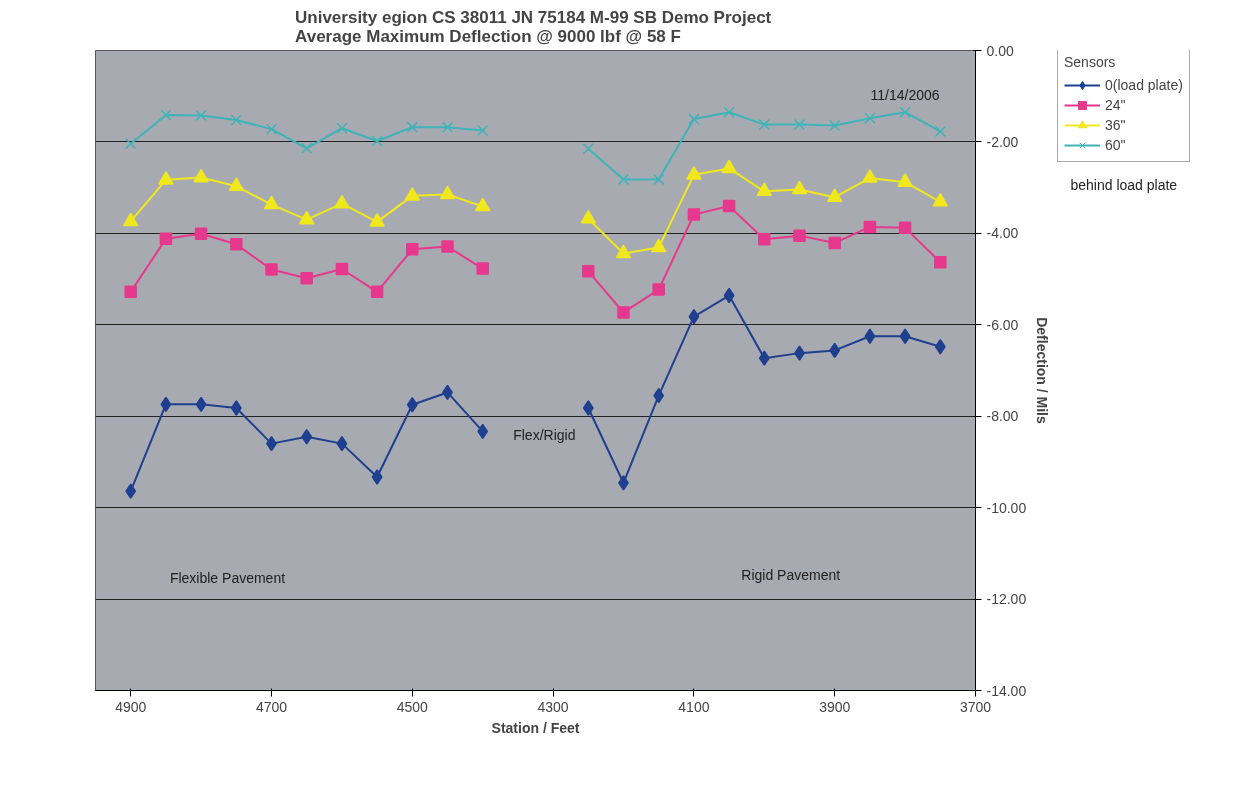  Describe the element at coordinates (1115, 125) in the screenshot. I see `legend-label: 36"` at that location.